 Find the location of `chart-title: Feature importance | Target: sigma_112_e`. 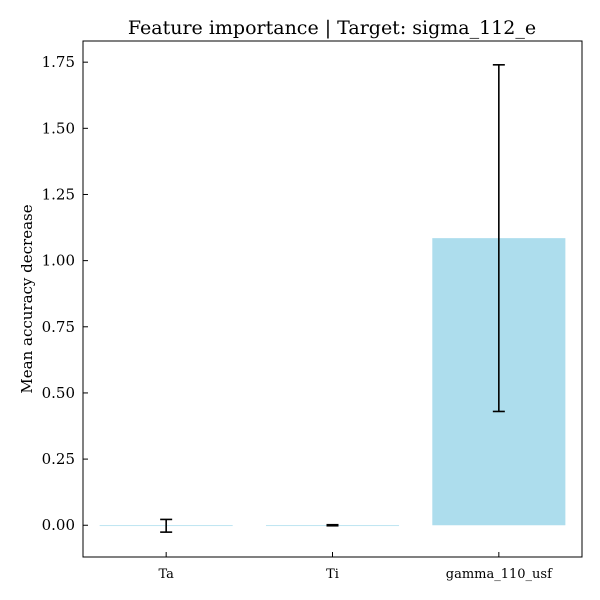

chart-title: Feature importance | Target: sigma_112_e is located at coordinates (332, 28).